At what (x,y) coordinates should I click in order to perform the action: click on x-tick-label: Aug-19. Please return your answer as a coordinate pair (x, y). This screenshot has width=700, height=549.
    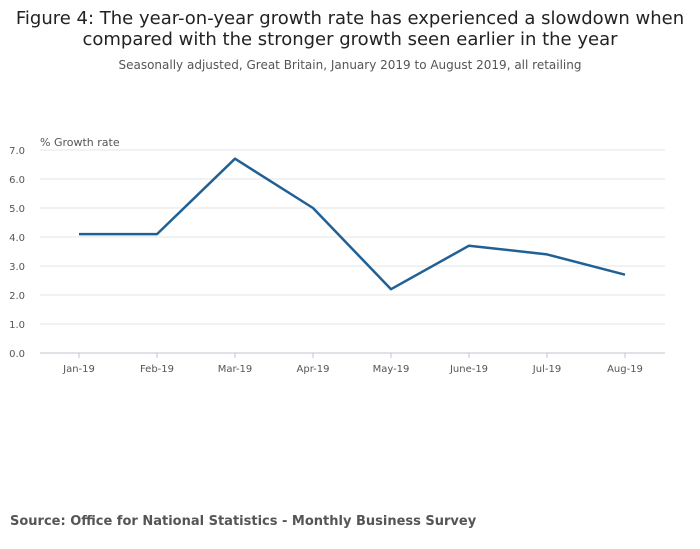
    Looking at the image, I should click on (625, 369).